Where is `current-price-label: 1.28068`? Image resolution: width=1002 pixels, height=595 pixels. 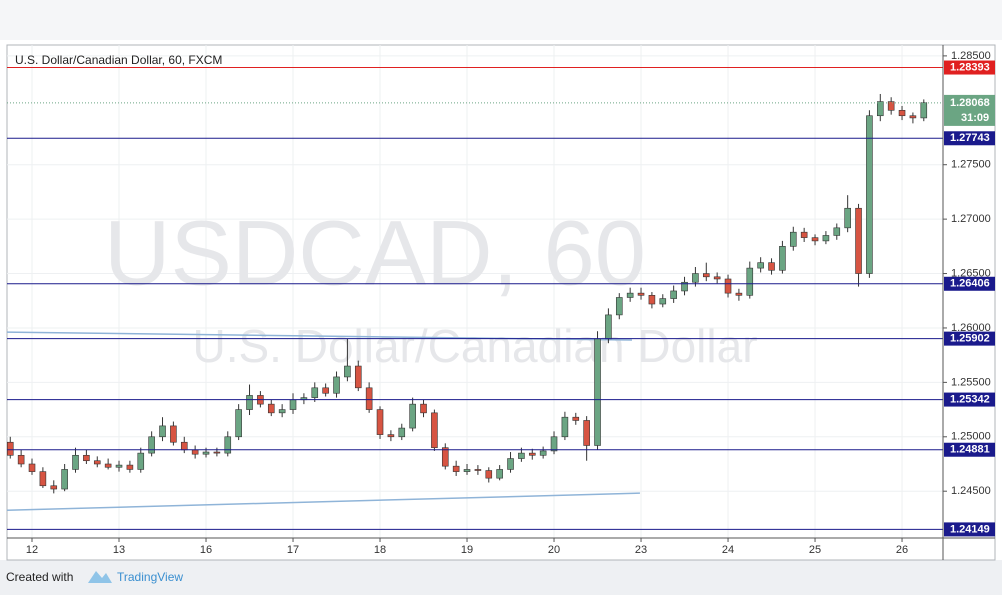
current-price-label: 1.28068 is located at coordinates (970, 103).